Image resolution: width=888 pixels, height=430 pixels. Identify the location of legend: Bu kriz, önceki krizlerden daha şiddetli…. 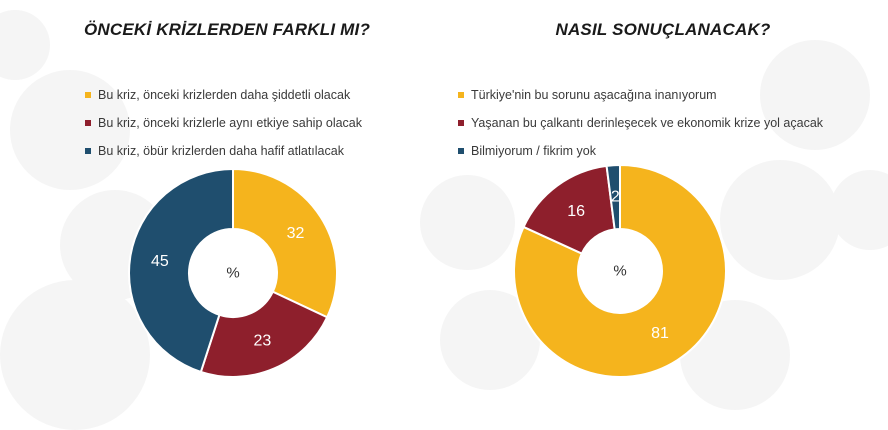
(223, 129).